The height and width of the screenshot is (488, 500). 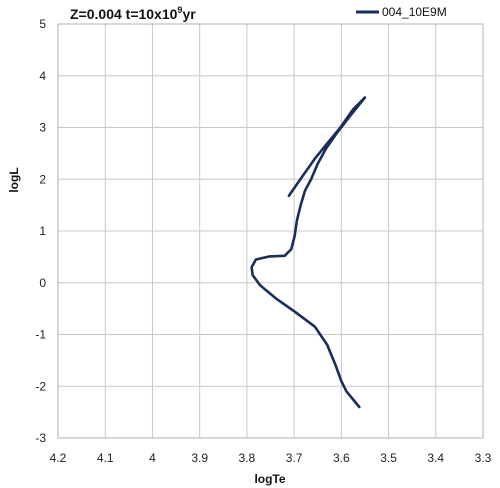 What do you see at coordinates (40, 438) in the screenshot?
I see `y-tick-label: -3` at bounding box center [40, 438].